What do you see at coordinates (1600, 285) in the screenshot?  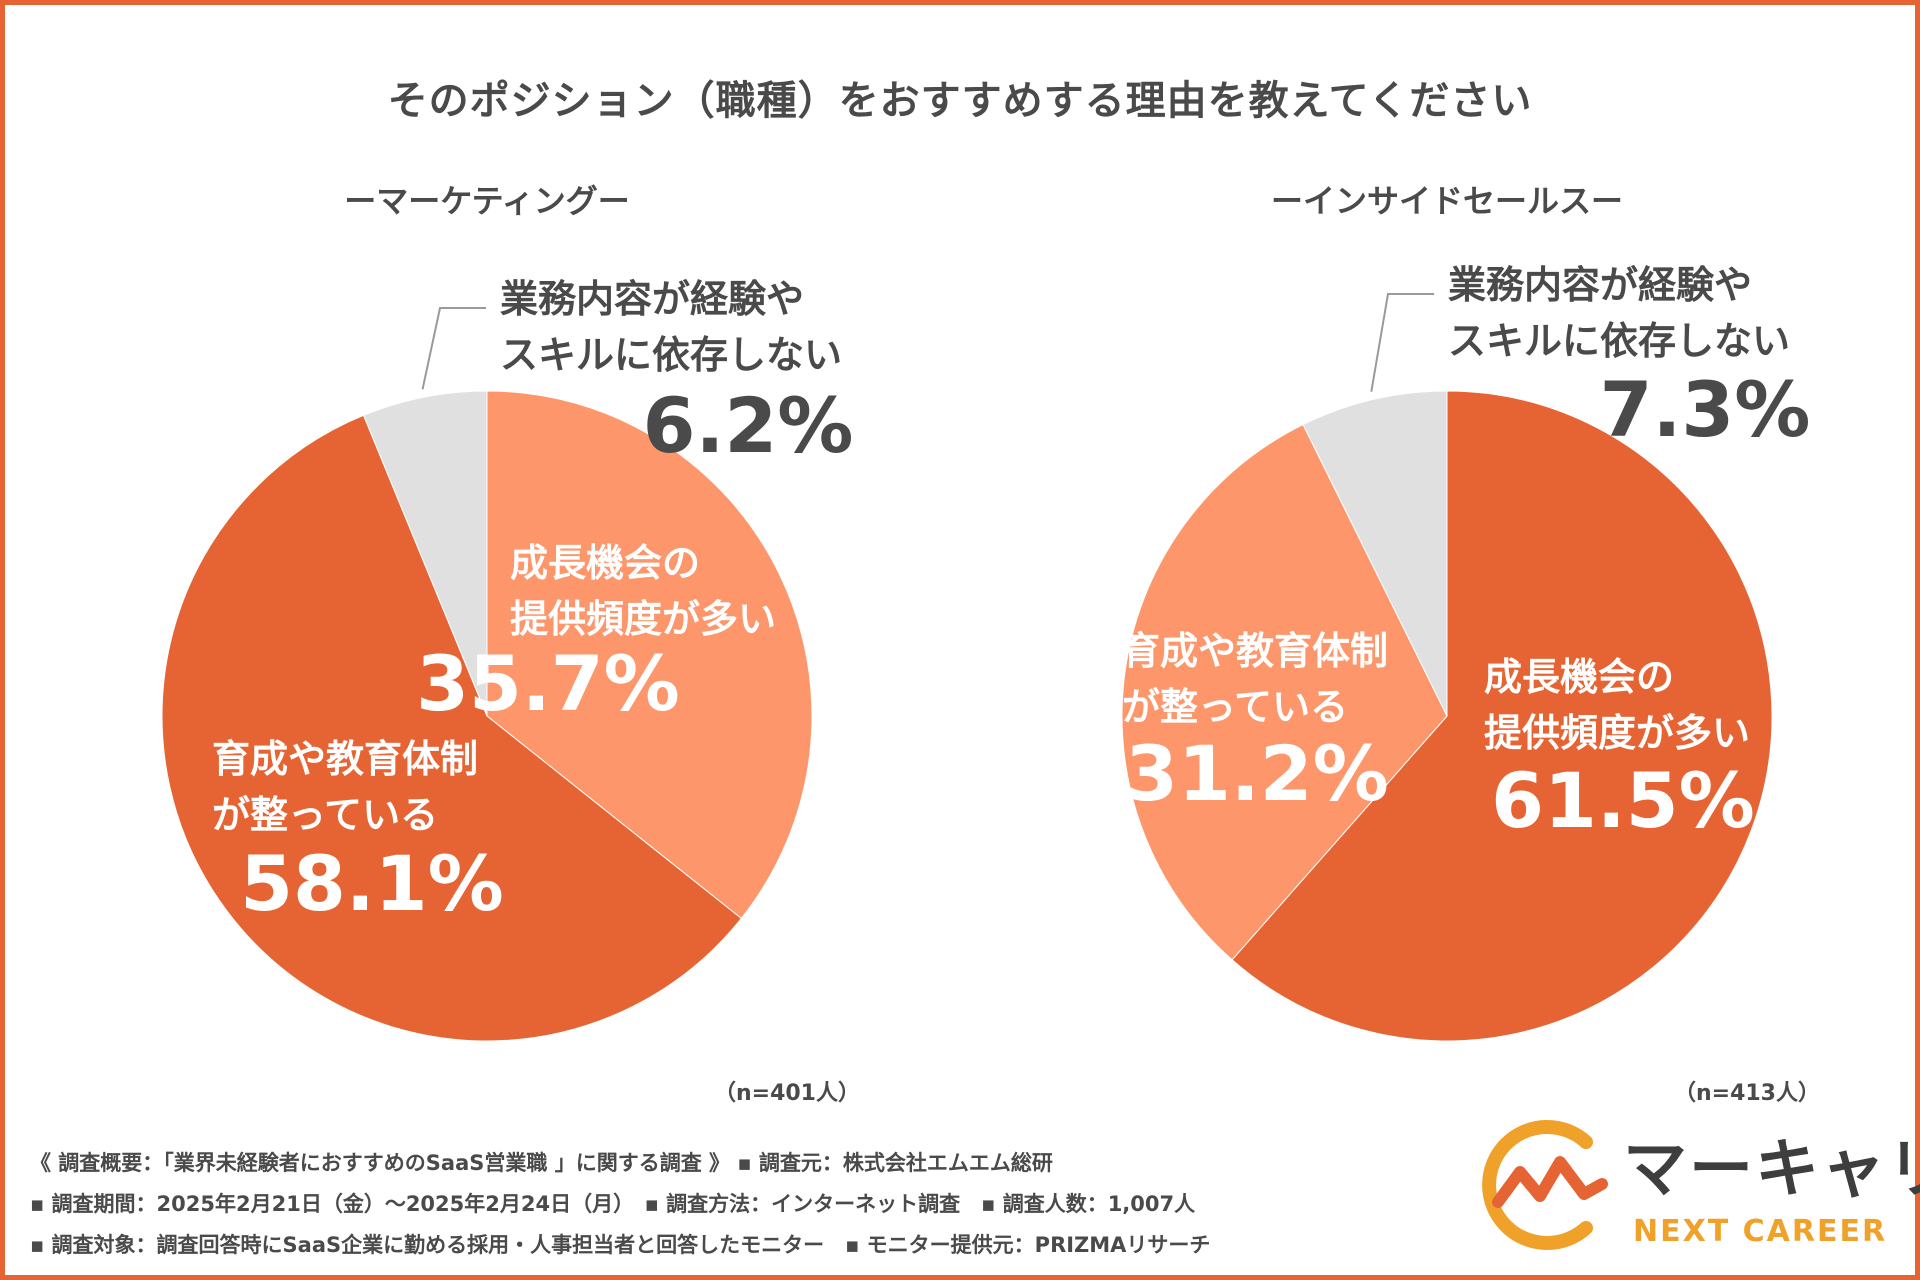 I see `pie-1-slice-2-label-line-0: 業務内容が経験や` at bounding box center [1600, 285].